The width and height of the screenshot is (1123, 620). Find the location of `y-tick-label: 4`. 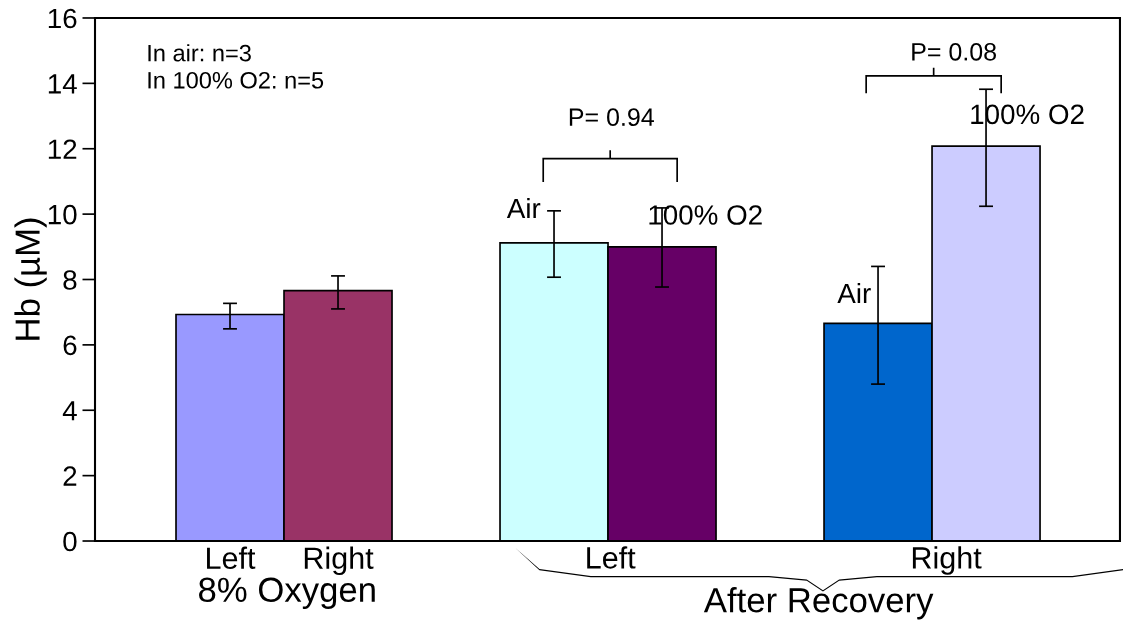

y-tick-label: 4 is located at coordinates (69, 411).